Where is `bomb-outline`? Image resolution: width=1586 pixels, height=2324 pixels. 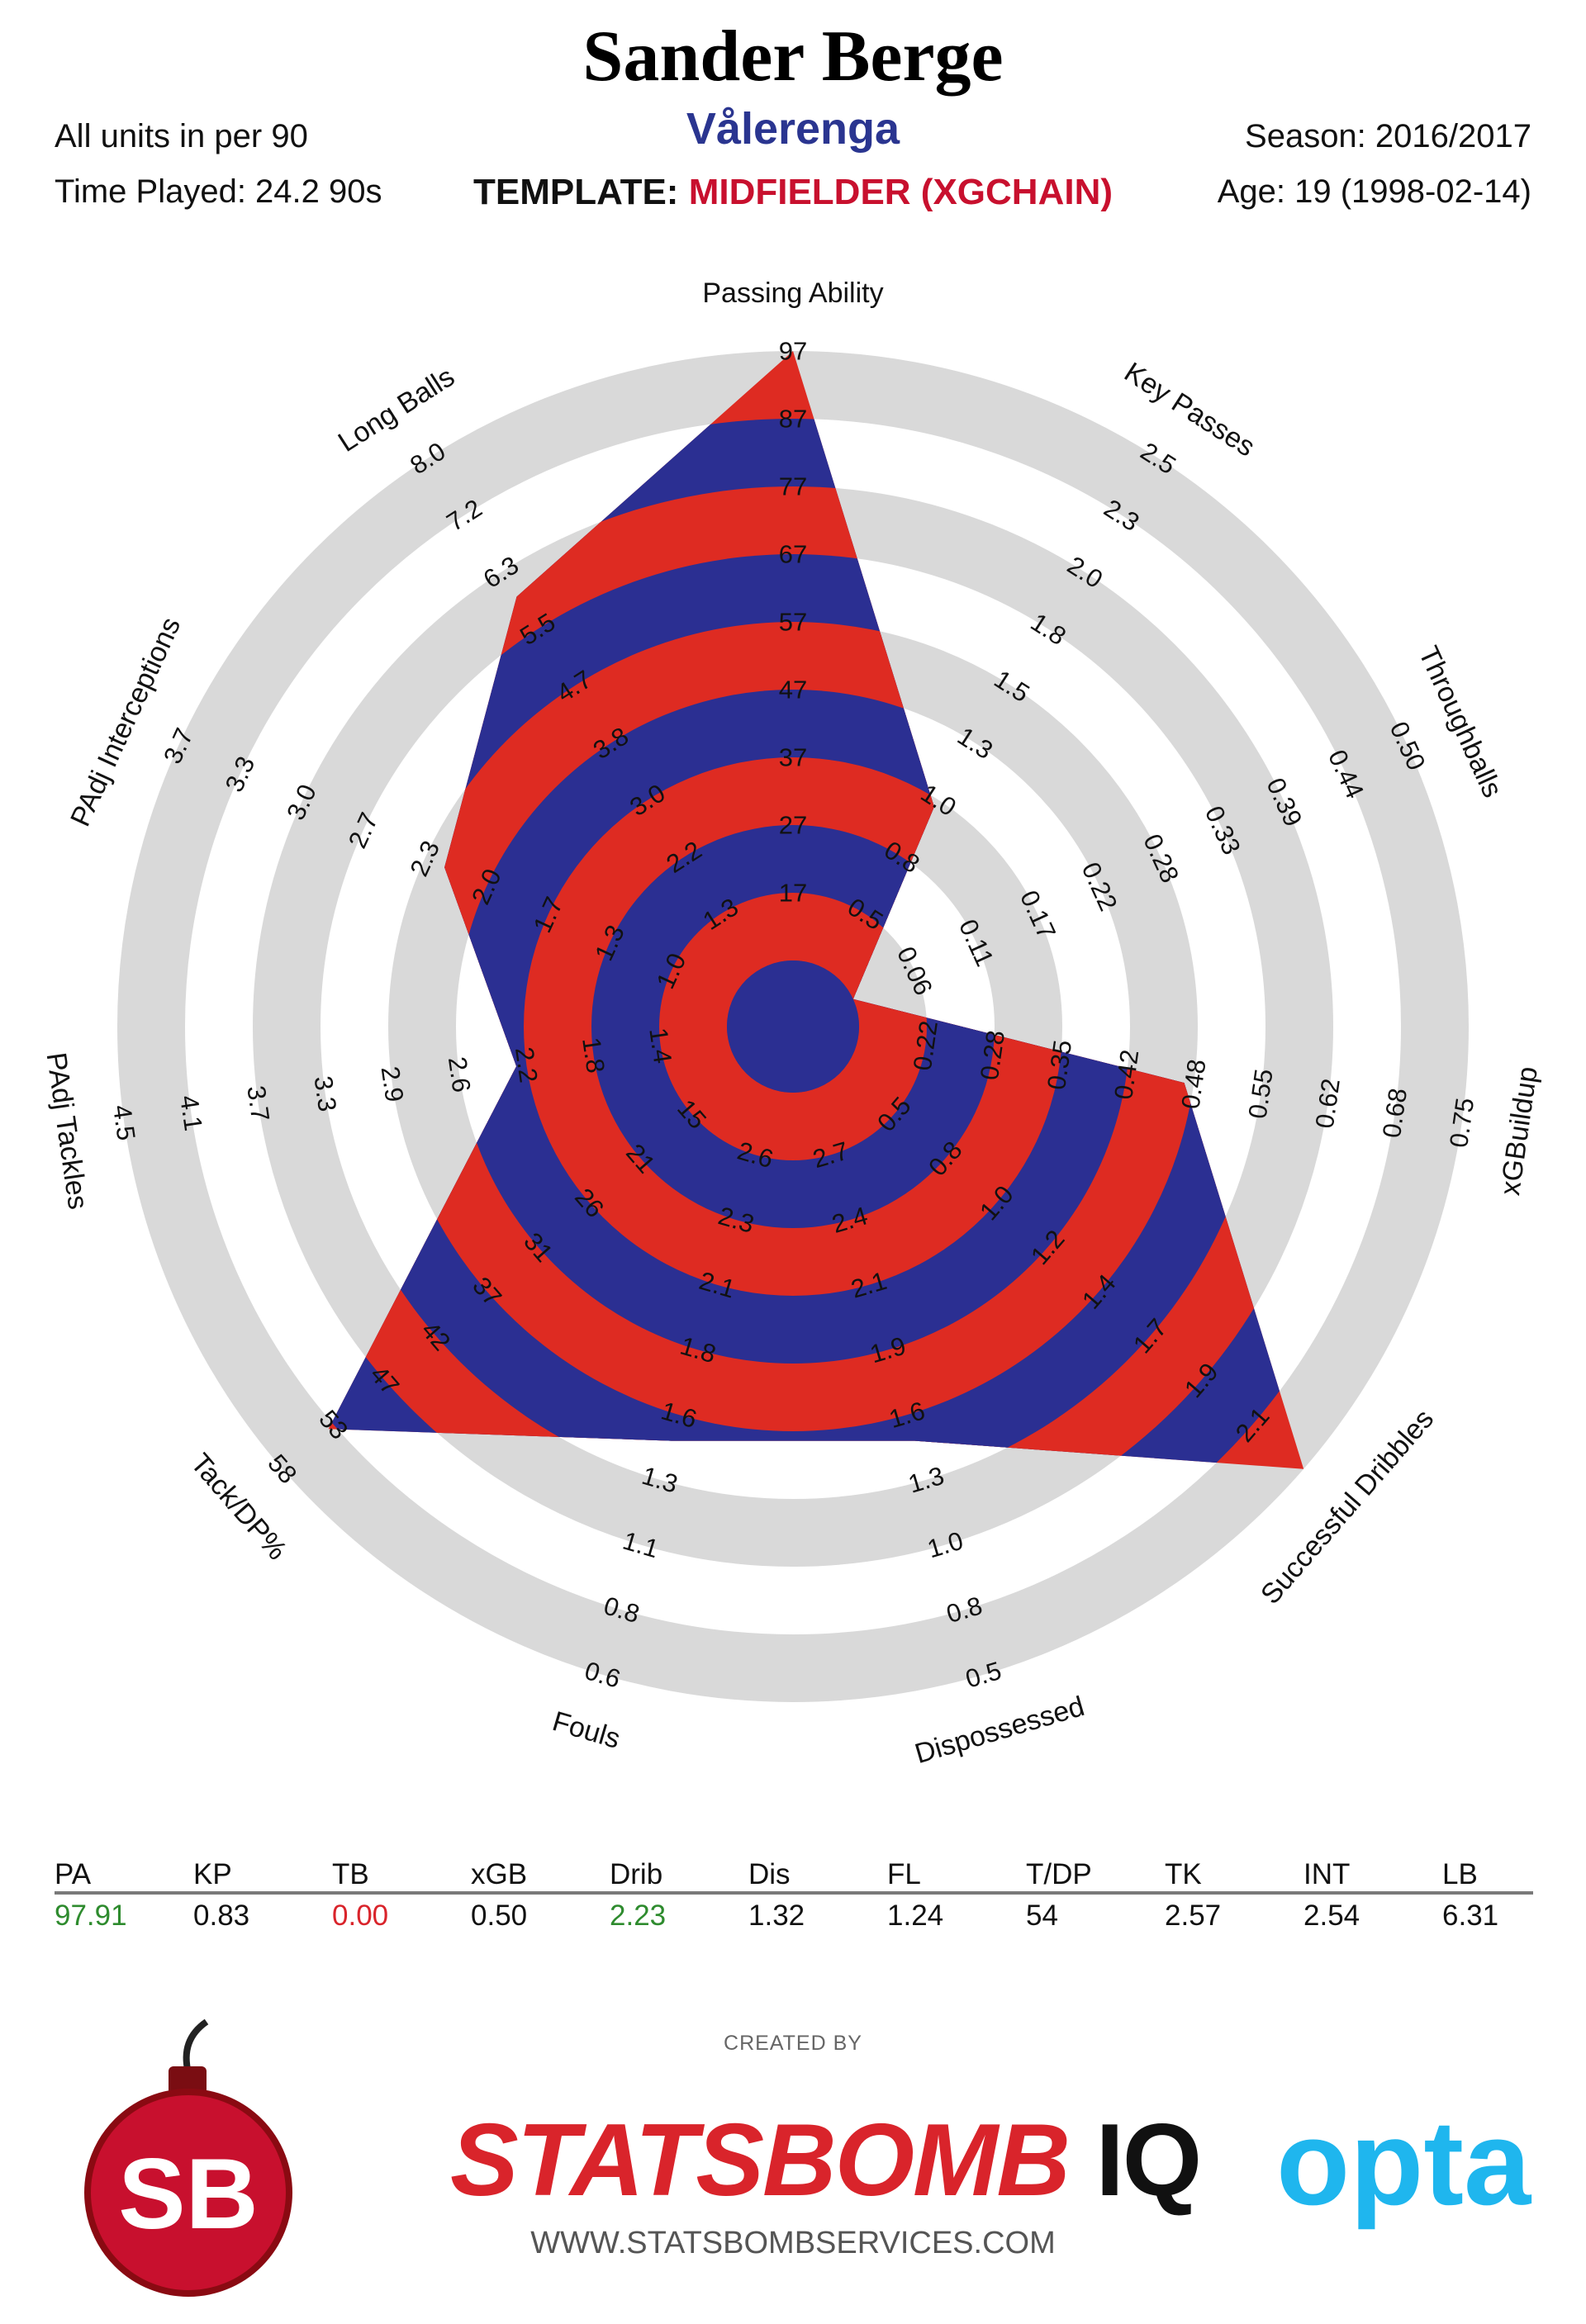 bomb-outline is located at coordinates (188, 2193).